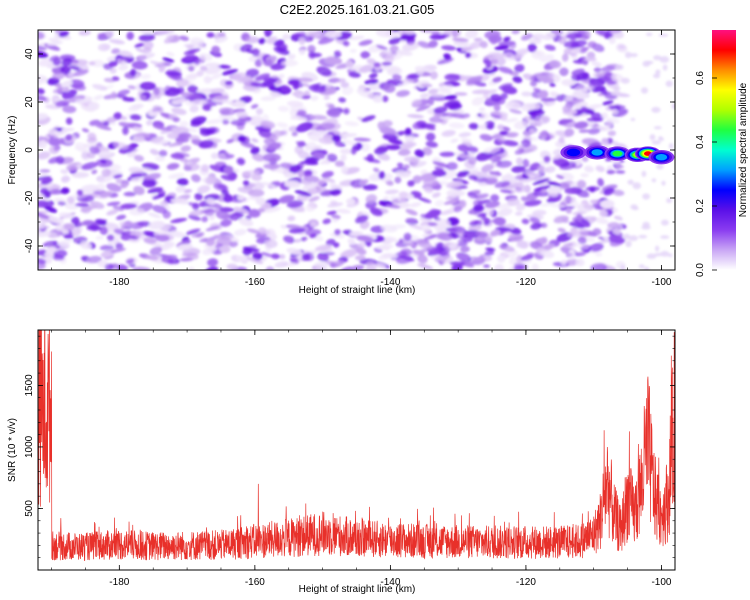 The height and width of the screenshot is (600, 750). Describe the element at coordinates (700, 78) in the screenshot. I see `colorbar-tick-label: 0.6` at that location.